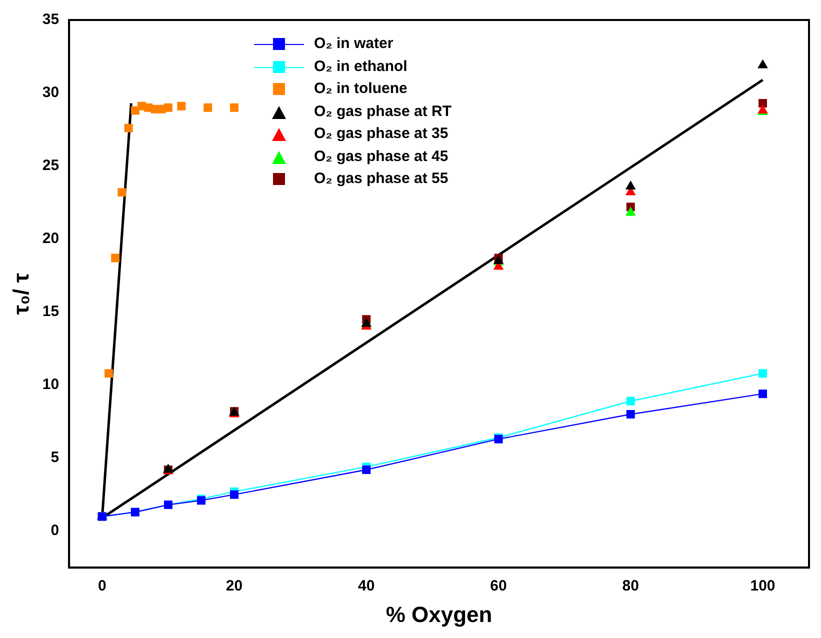  Describe the element at coordinates (354, 44) in the screenshot. I see `legend-label: O₂ in water` at that location.